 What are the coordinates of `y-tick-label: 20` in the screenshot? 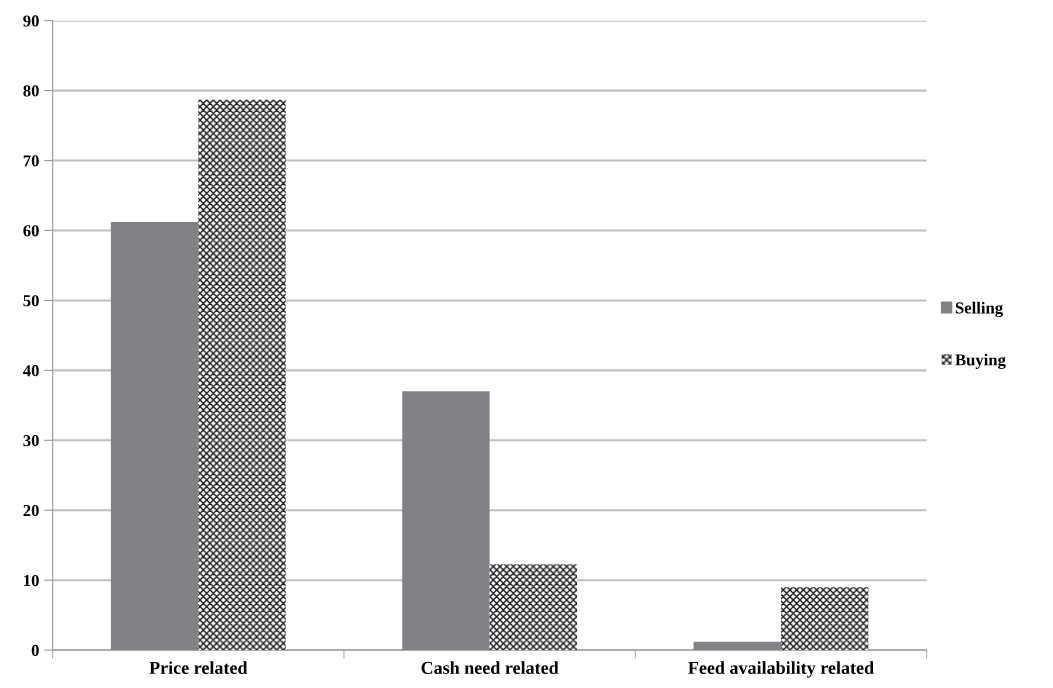 It's located at (31, 510).